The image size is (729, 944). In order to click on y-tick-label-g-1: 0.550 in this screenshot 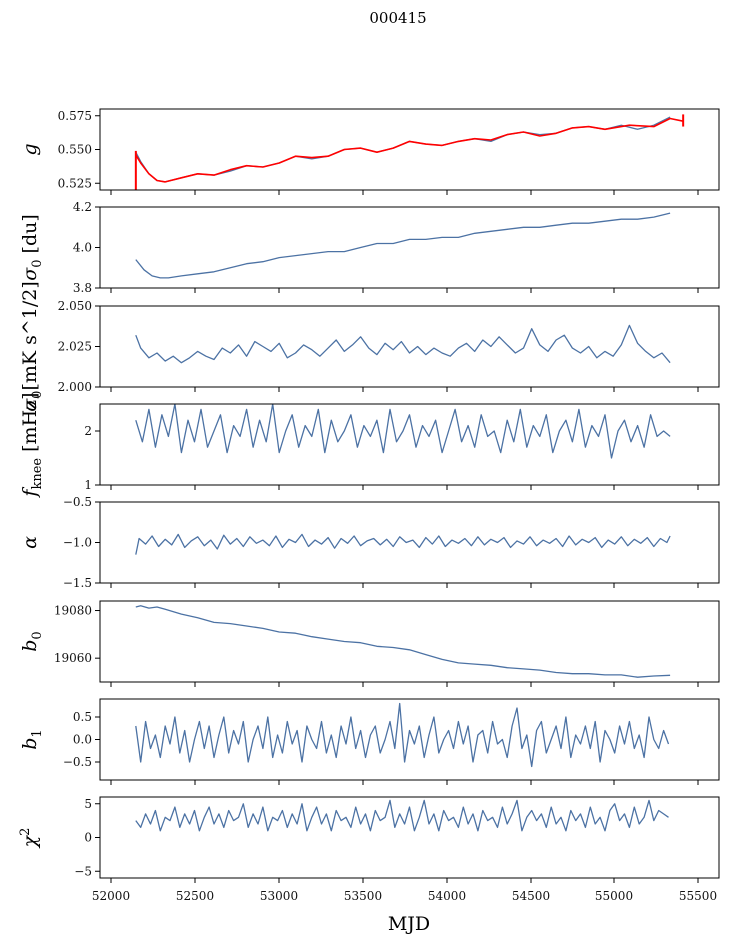, I will do `click(75, 150)`.